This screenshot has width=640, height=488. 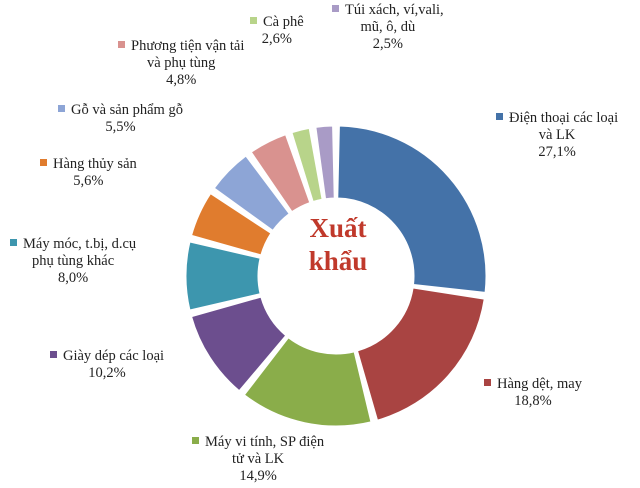 I want to click on slice-percent: 2,5%, so click(x=387, y=44).